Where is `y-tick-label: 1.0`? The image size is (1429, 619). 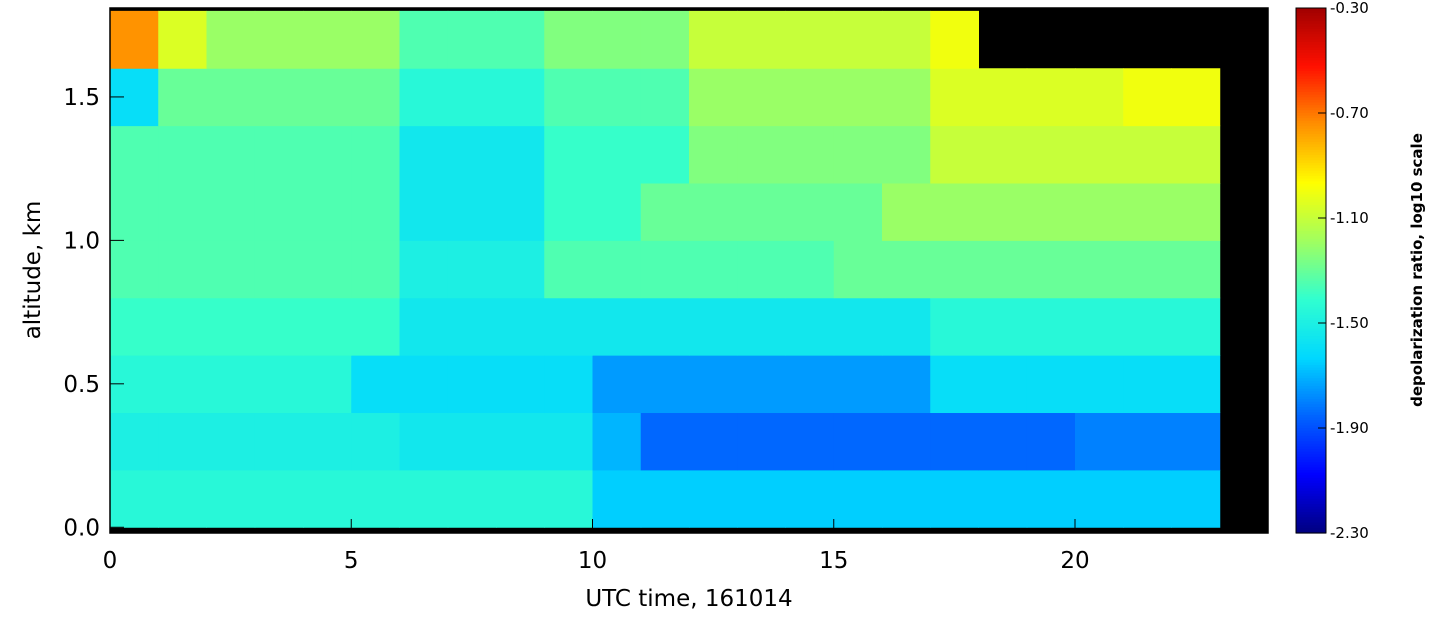 y-tick-label: 1.0 is located at coordinates (81, 241).